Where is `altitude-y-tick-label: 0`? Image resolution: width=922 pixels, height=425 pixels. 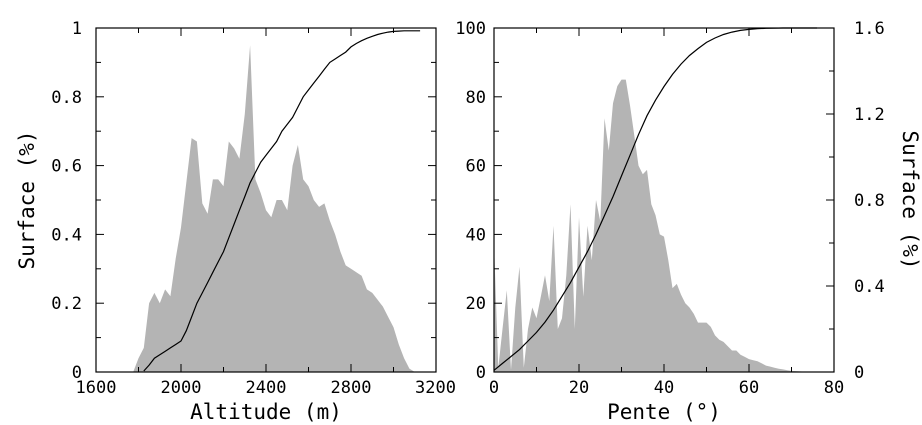
altitude-y-tick-label: 0 is located at coordinates (77, 373).